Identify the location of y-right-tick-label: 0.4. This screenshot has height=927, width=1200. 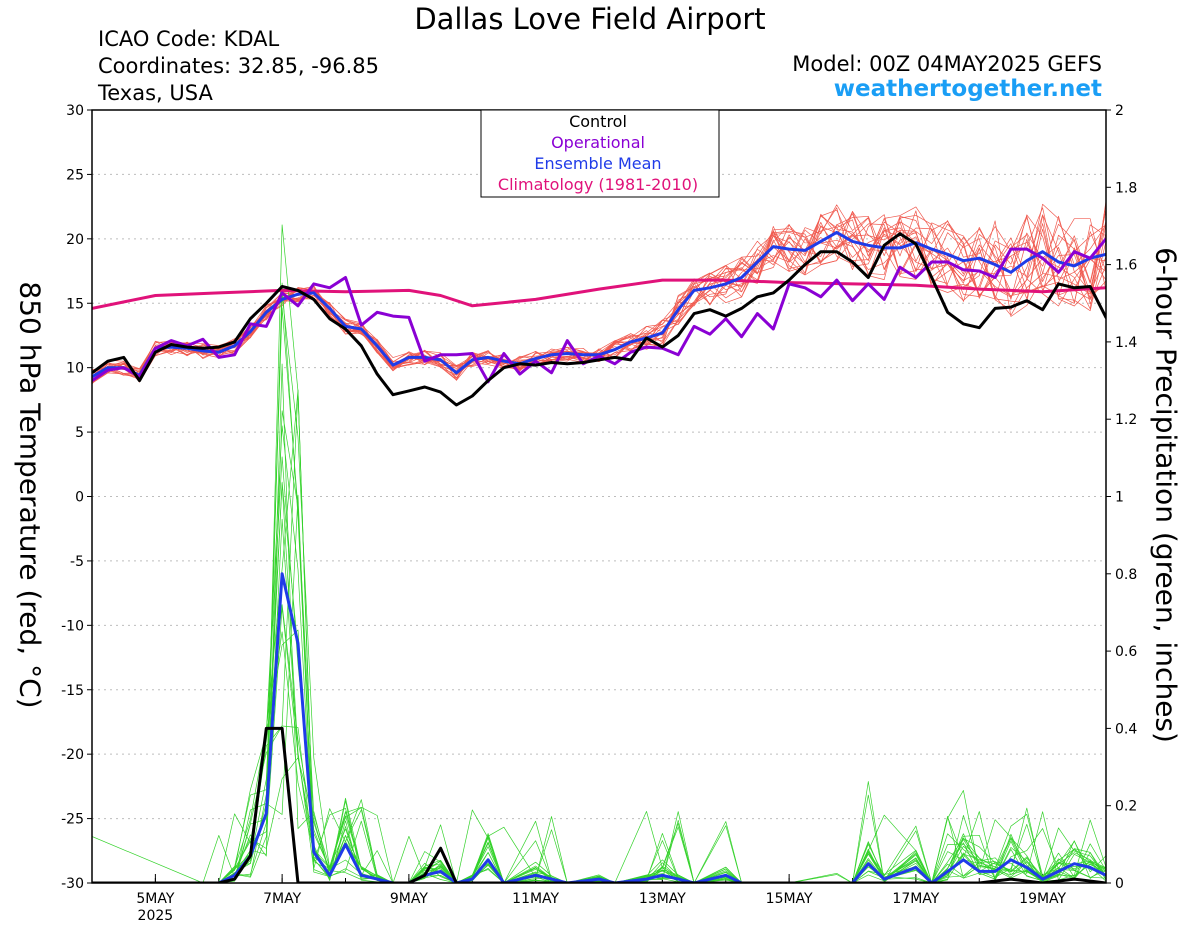
(1126, 729).